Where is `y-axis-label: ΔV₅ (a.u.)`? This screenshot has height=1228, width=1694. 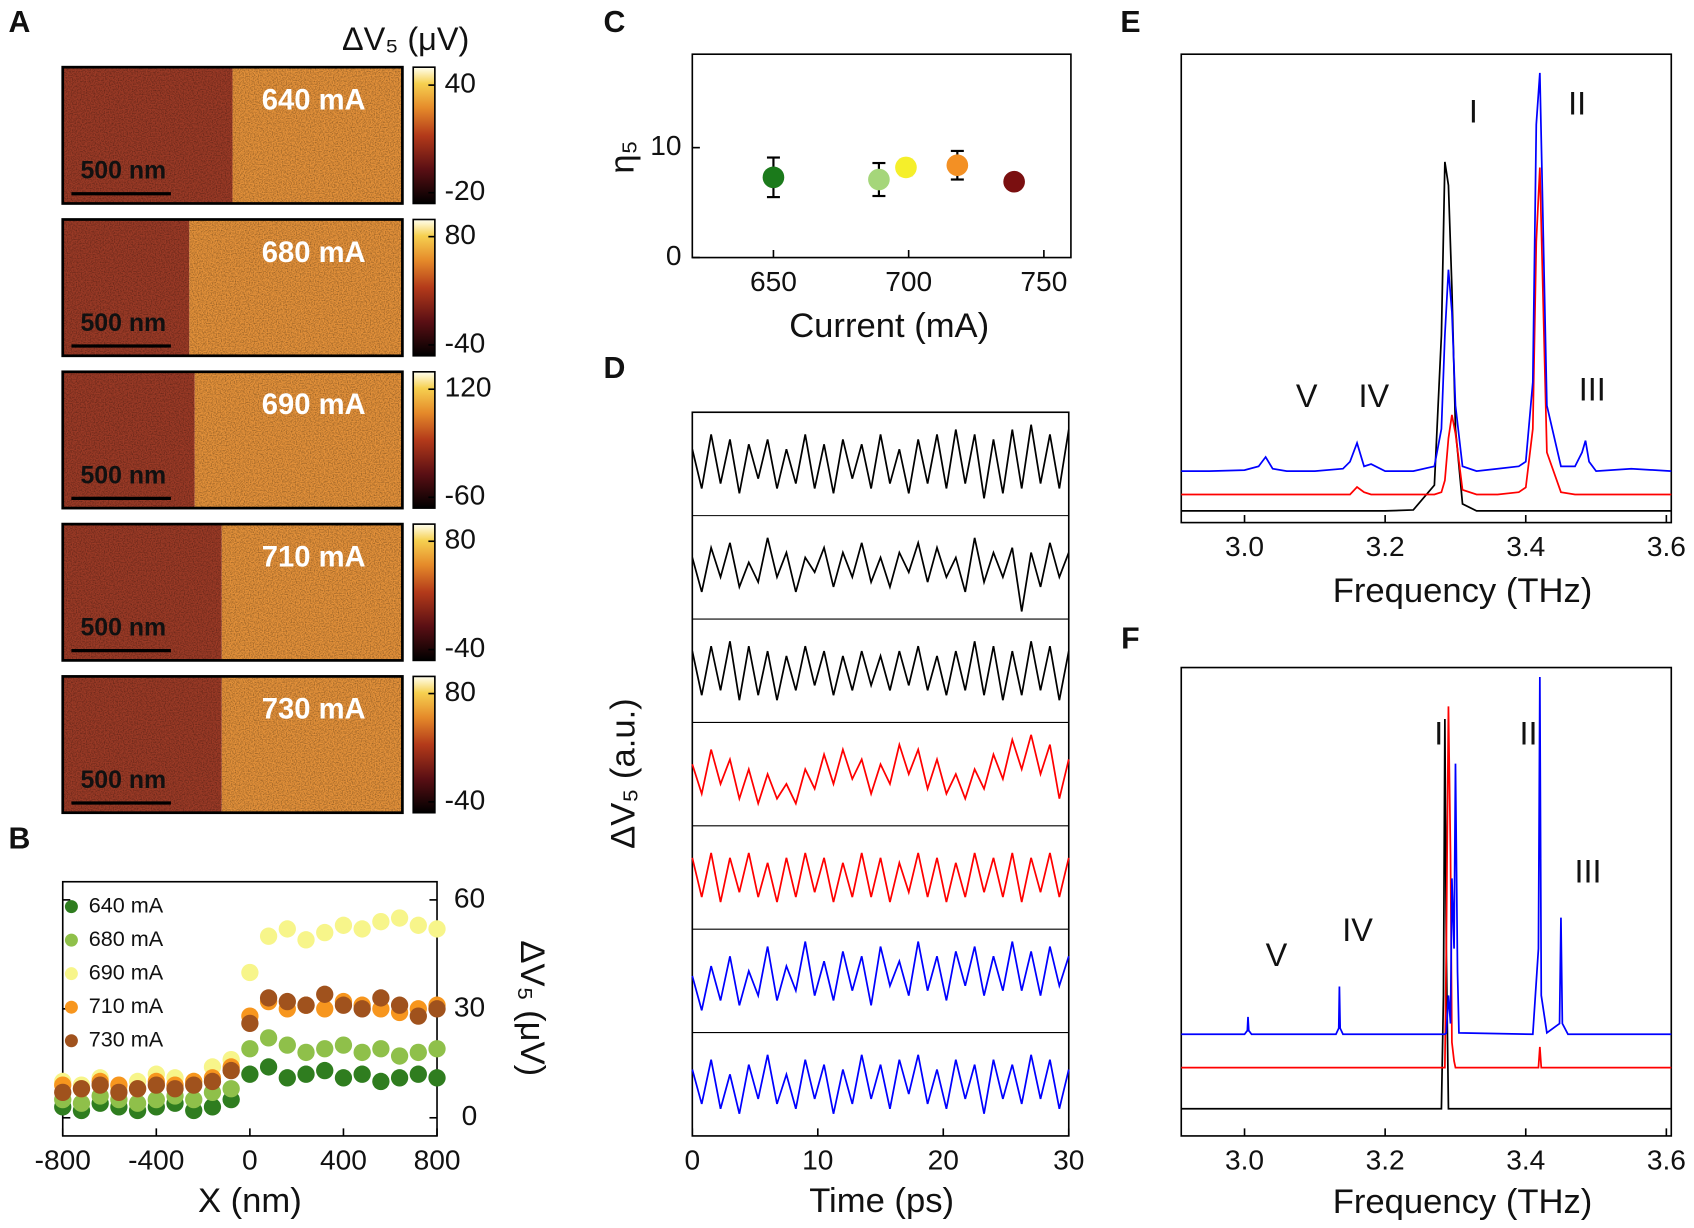 y-axis-label: ΔV₅ (a.u.) is located at coordinates (623, 773).